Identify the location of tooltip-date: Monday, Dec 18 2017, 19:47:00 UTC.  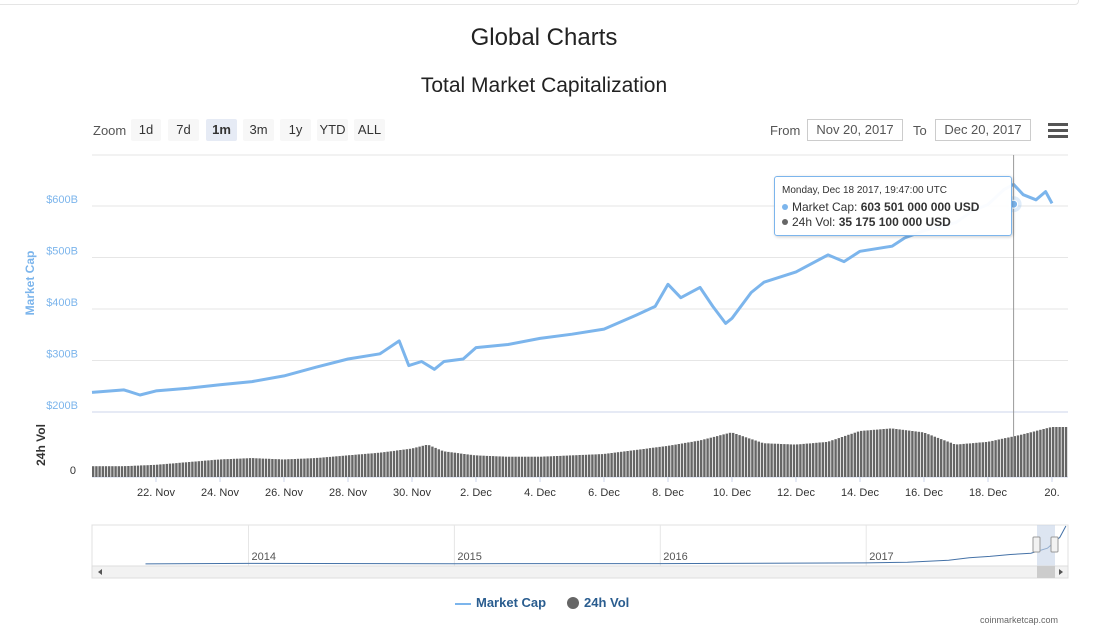
(864, 190).